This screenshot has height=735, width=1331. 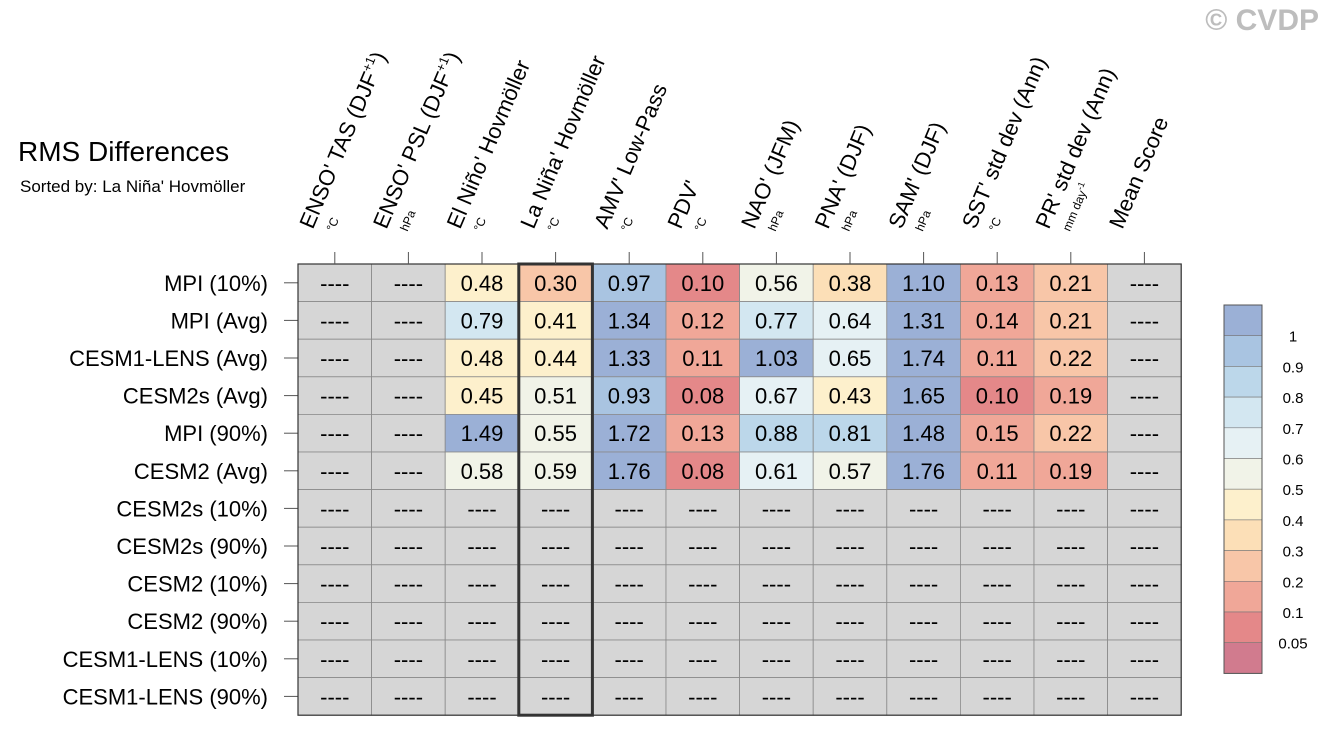 I want to click on cell-value-label: 0.77, so click(x=776, y=320).